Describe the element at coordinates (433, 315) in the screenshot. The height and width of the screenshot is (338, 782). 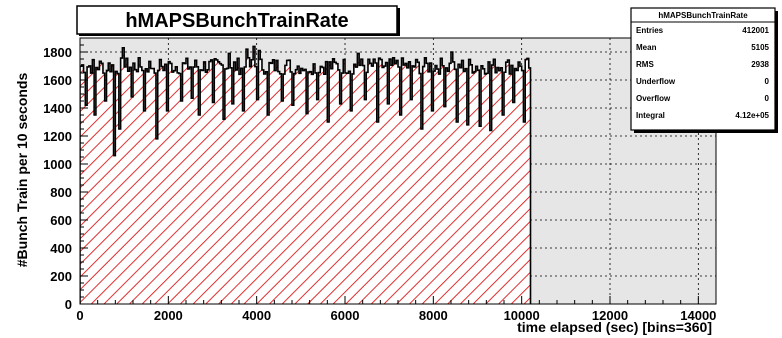
I see `x-tick-label: 8000` at that location.